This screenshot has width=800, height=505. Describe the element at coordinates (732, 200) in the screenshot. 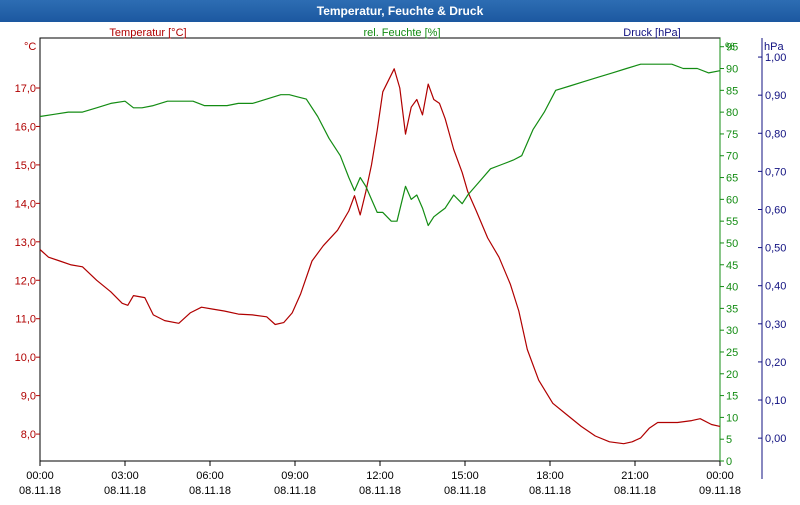

I see `humidity-tick-label: 60` at that location.